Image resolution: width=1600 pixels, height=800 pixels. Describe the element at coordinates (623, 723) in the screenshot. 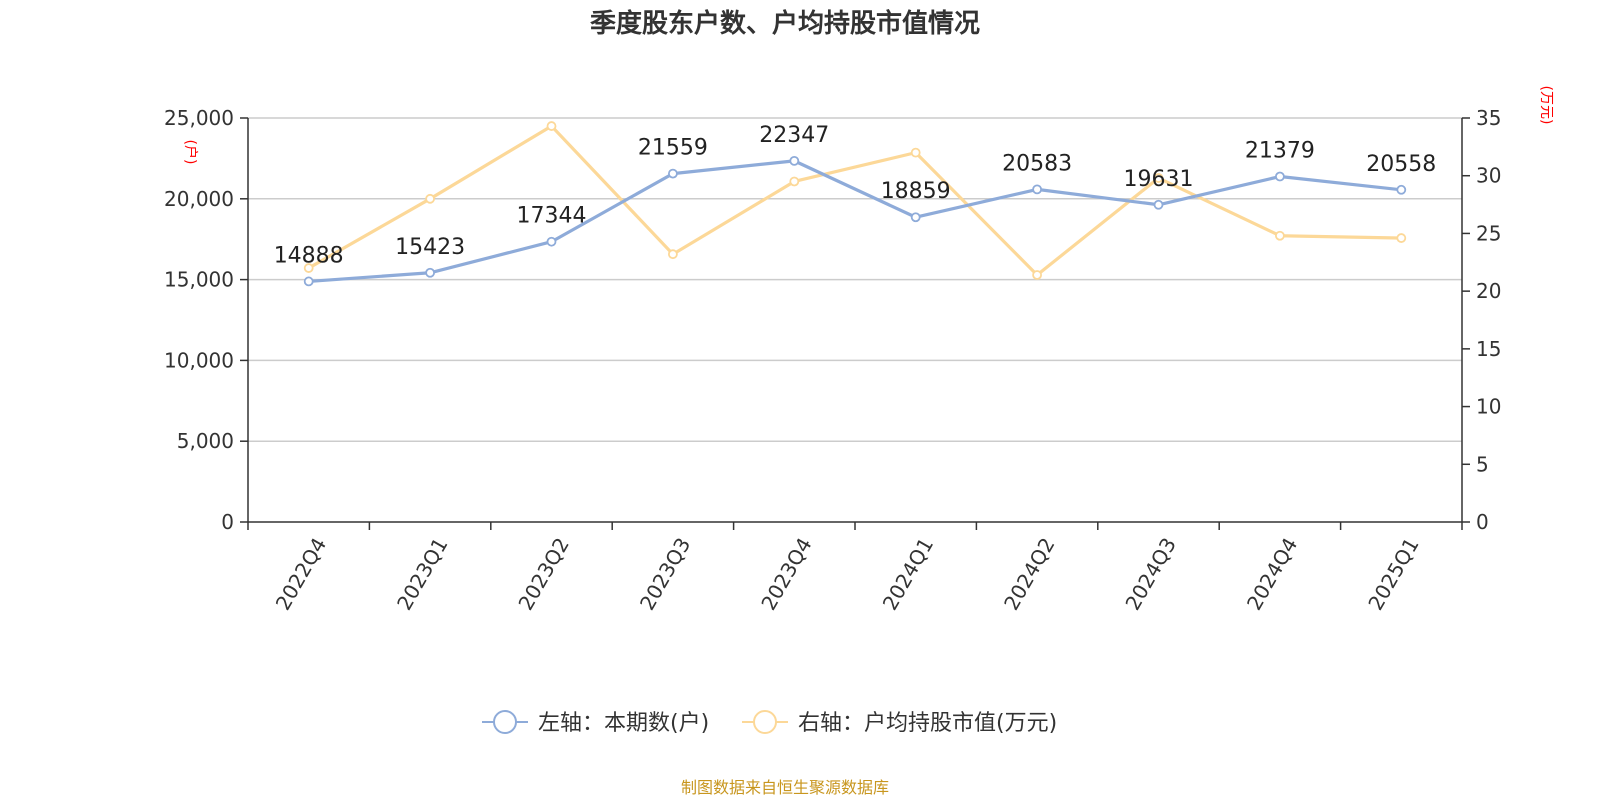

I see `legend-label: 左轴：本期数(户)` at that location.